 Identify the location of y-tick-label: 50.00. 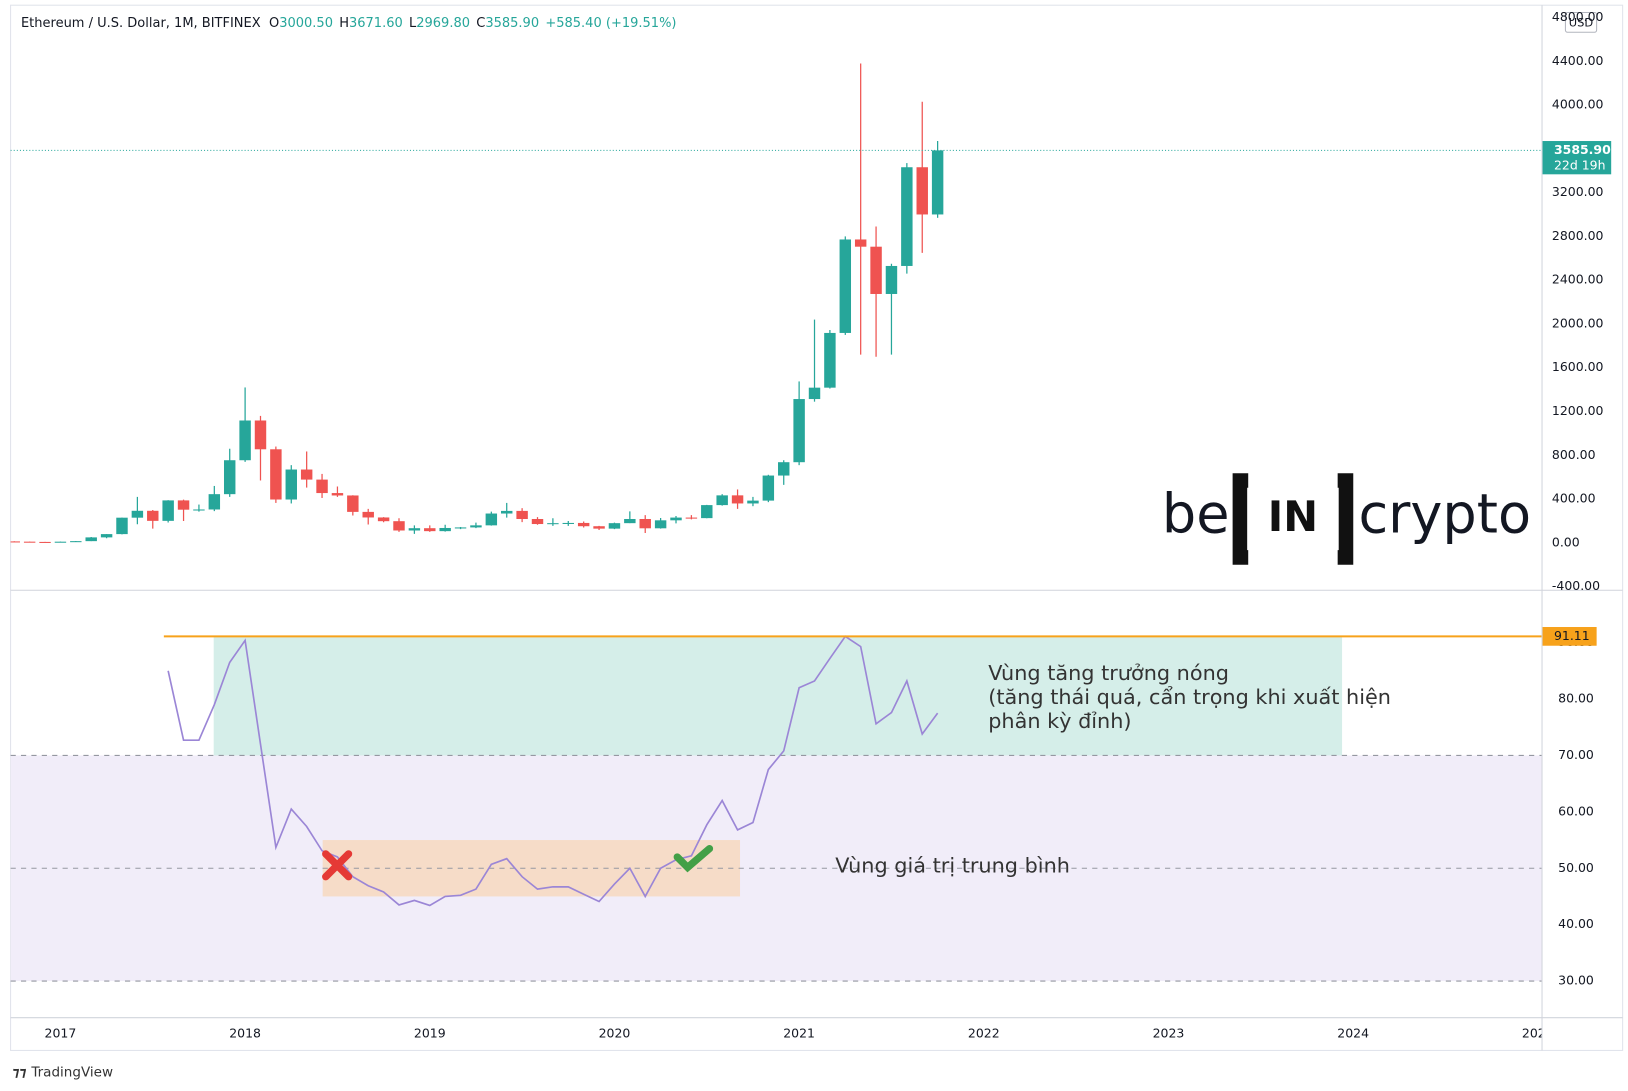
(1576, 867).